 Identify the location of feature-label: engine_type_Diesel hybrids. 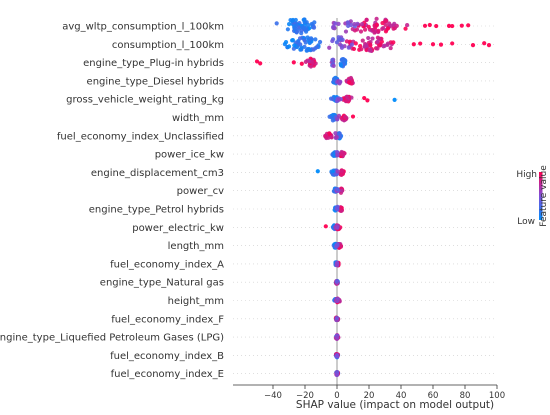
(155, 81).